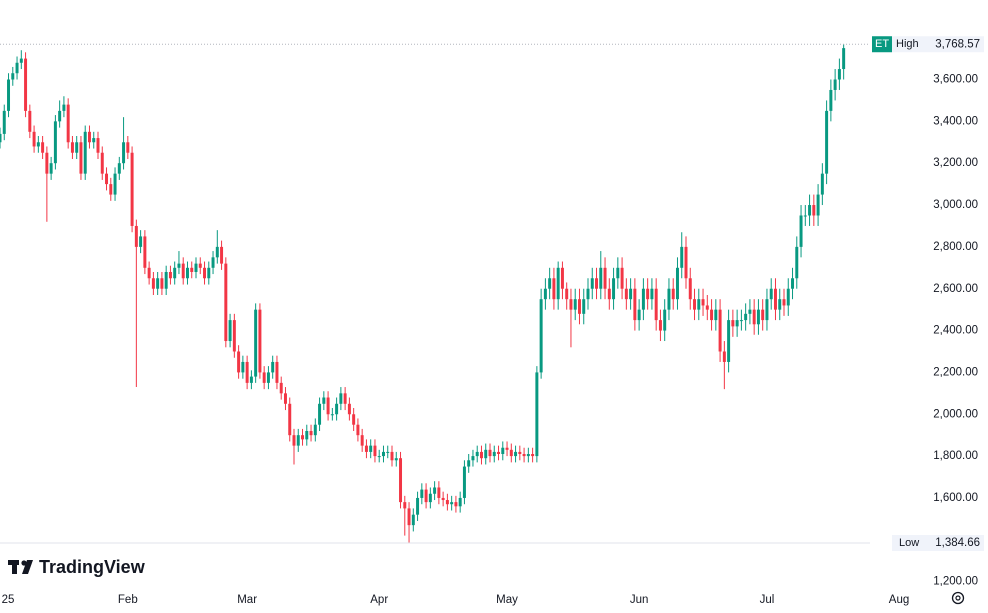 The width and height of the screenshot is (988, 613). I want to click on gear, so click(958, 598).